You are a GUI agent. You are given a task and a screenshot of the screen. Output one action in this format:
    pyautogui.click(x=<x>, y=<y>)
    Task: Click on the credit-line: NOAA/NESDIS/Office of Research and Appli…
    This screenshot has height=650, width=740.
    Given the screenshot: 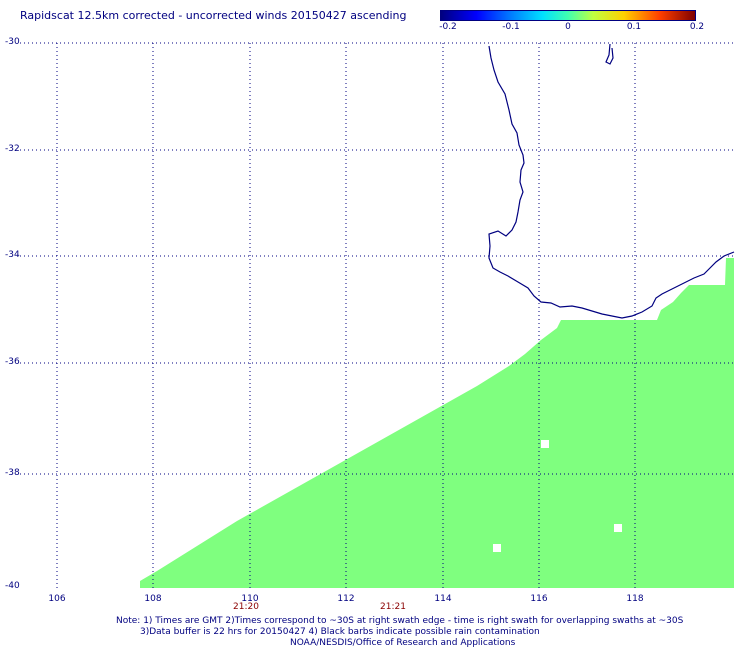 What is the action you would take?
    pyautogui.click(x=403, y=643)
    